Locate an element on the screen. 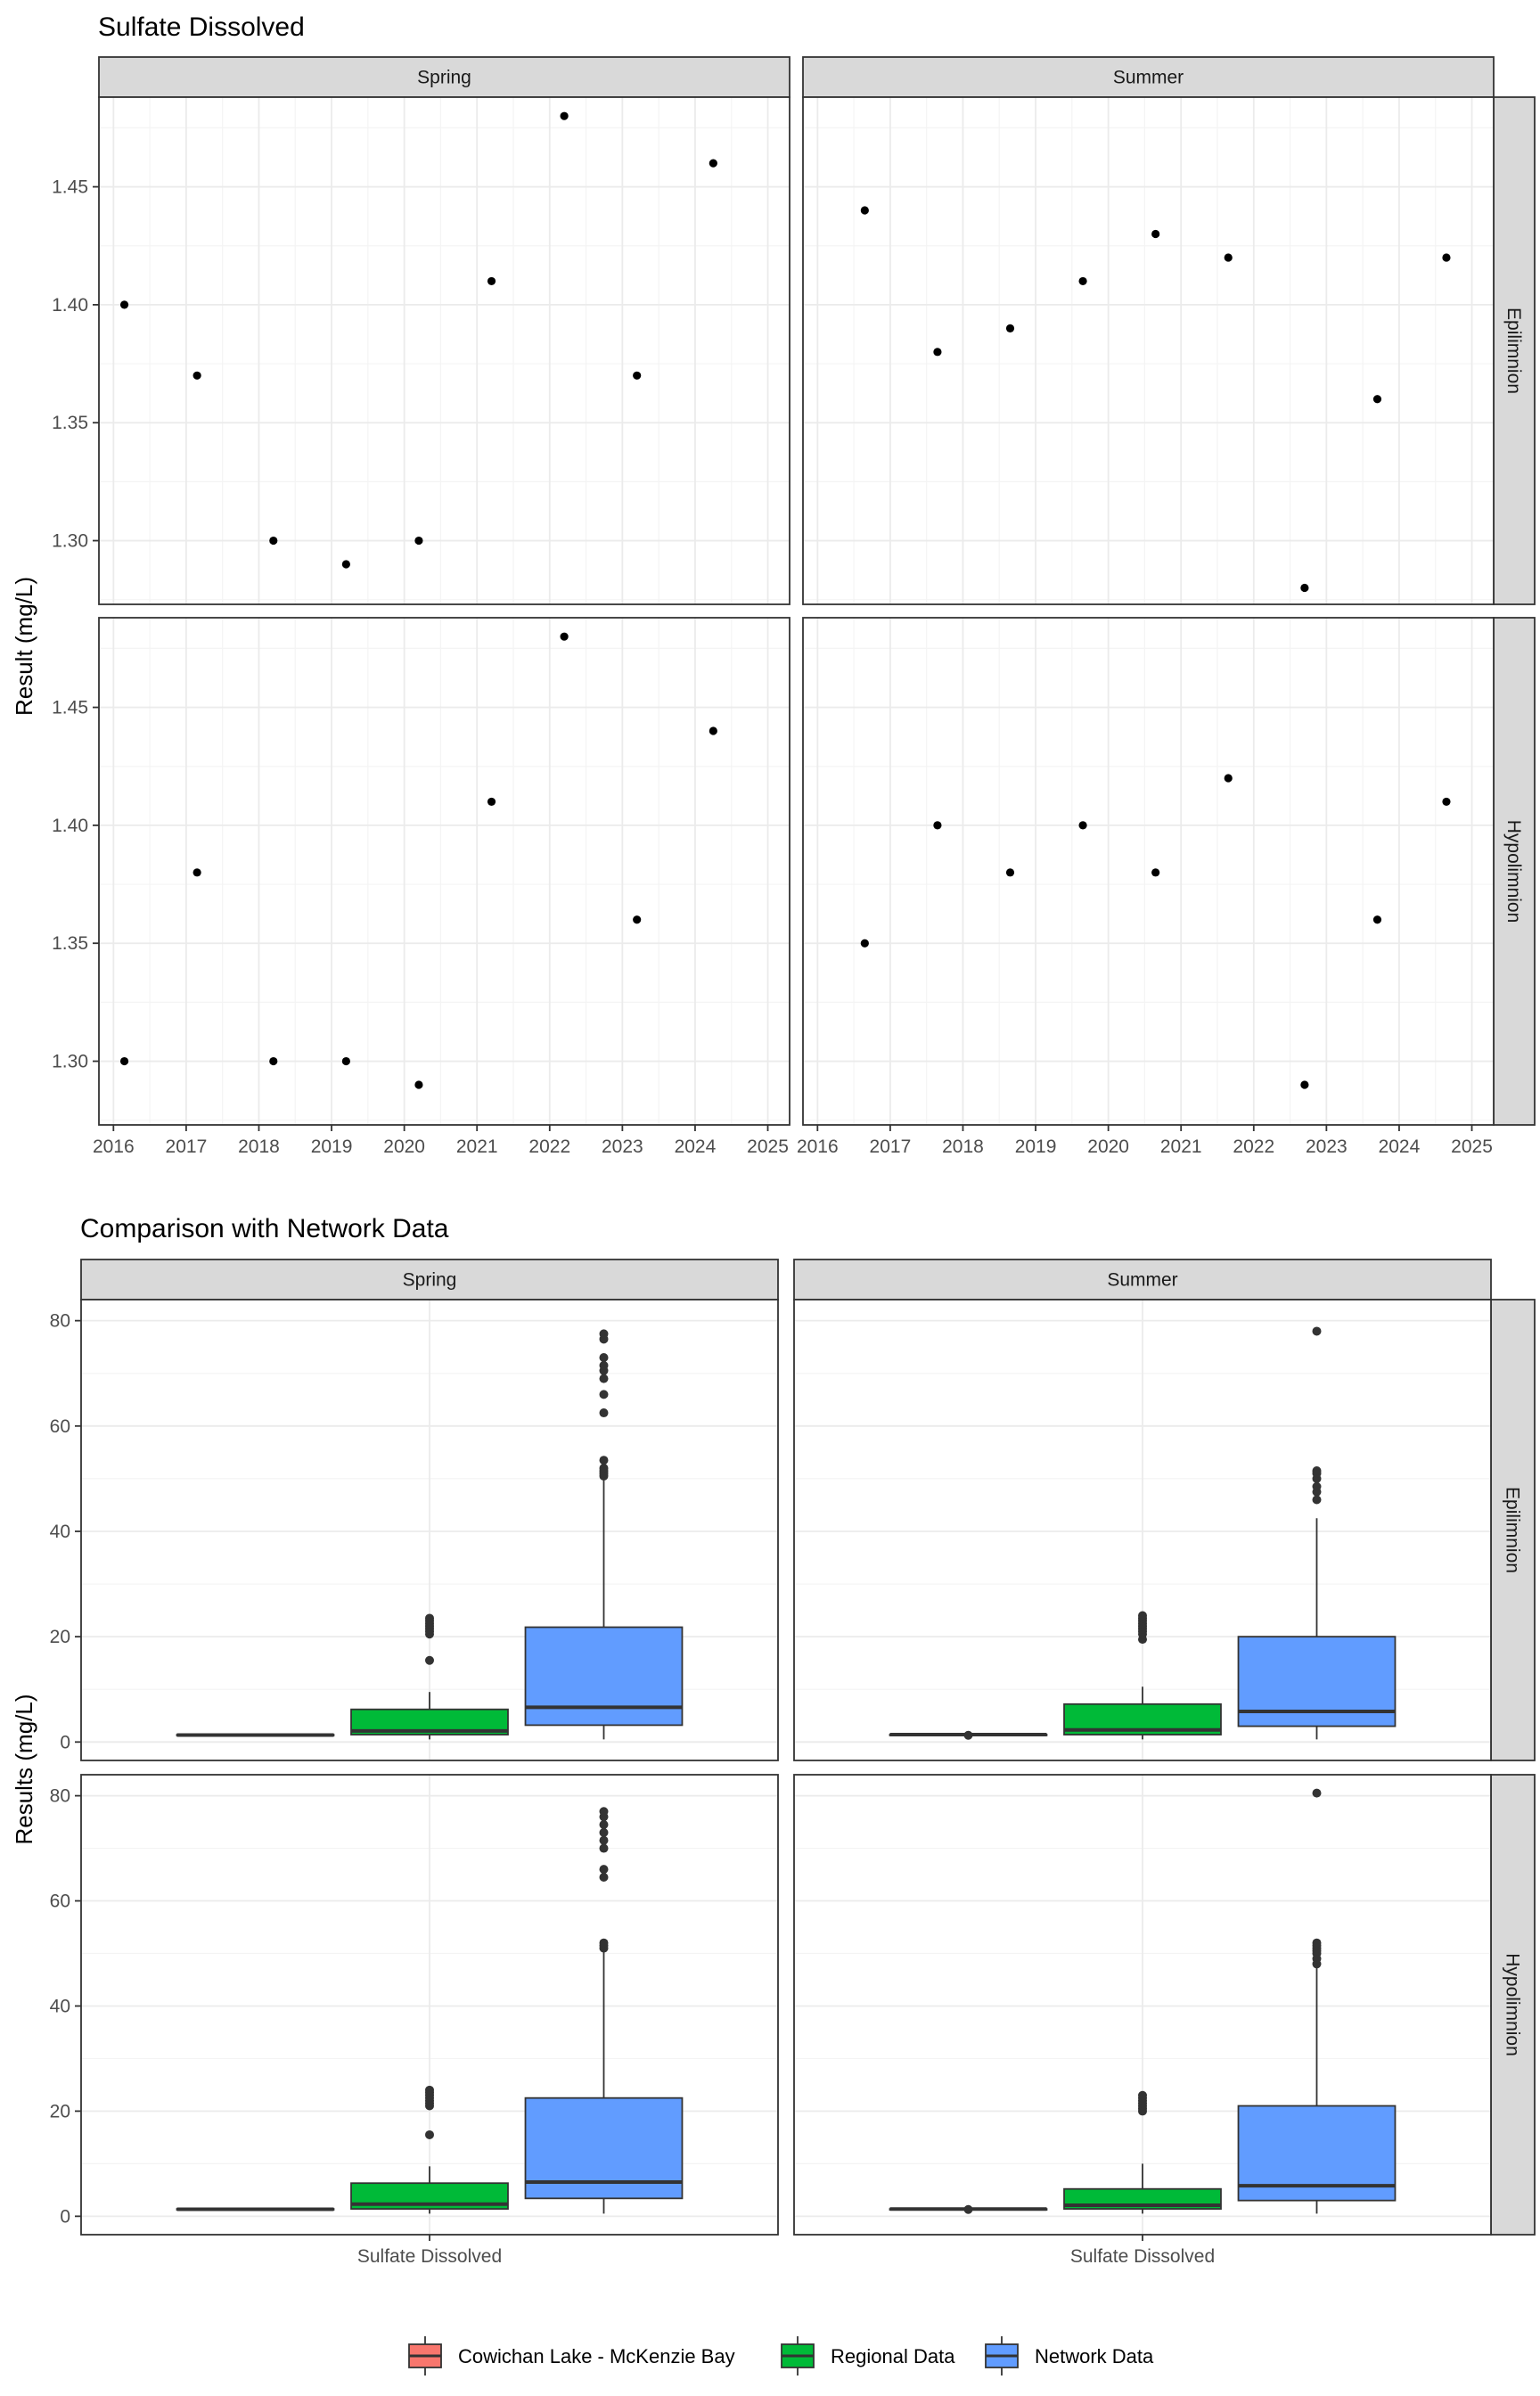 The height and width of the screenshot is (2396, 1540). legend-label: Network Data is located at coordinates (1094, 2356).